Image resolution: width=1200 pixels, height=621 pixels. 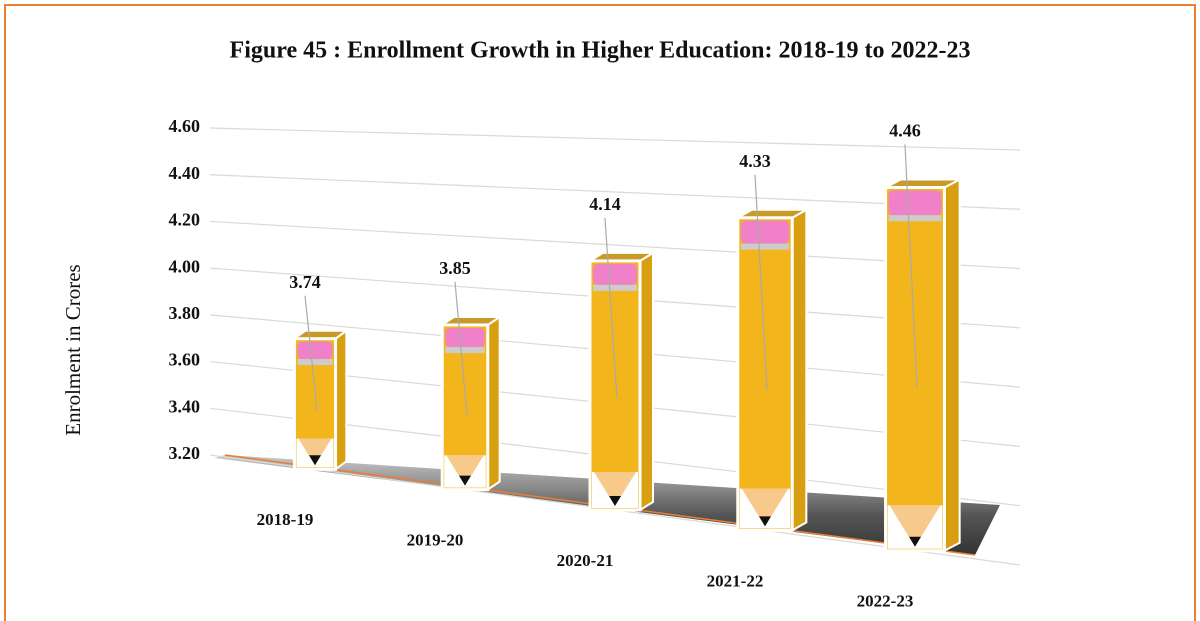 I want to click on y-tick-label: 3.80, so click(x=185, y=313).